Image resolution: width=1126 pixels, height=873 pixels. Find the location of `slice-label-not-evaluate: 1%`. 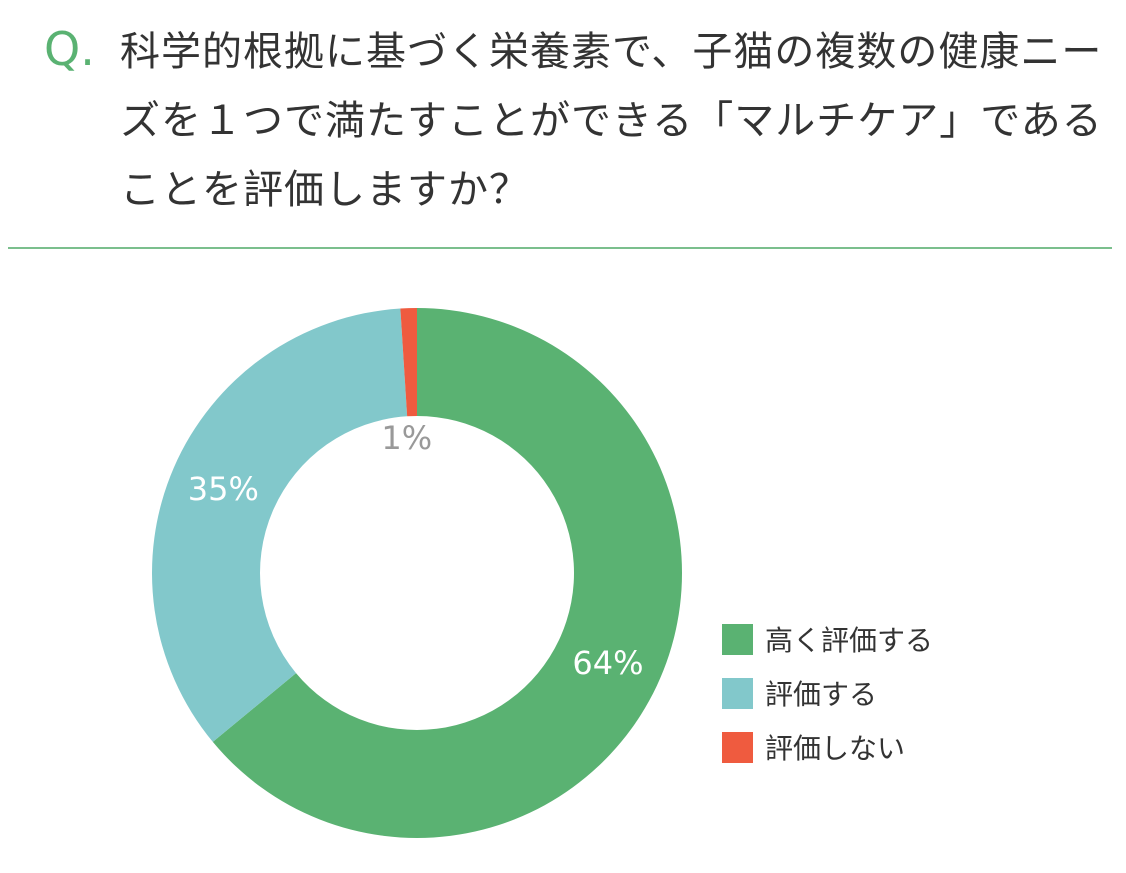

slice-label-not-evaluate: 1% is located at coordinates (406, 438).